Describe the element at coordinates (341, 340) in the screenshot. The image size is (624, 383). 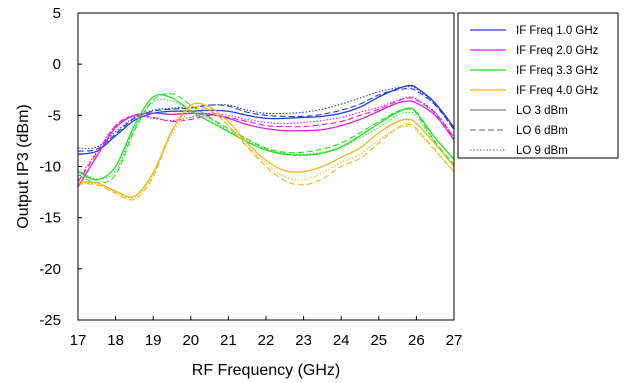
I see `x-tick-label: 24` at that location.